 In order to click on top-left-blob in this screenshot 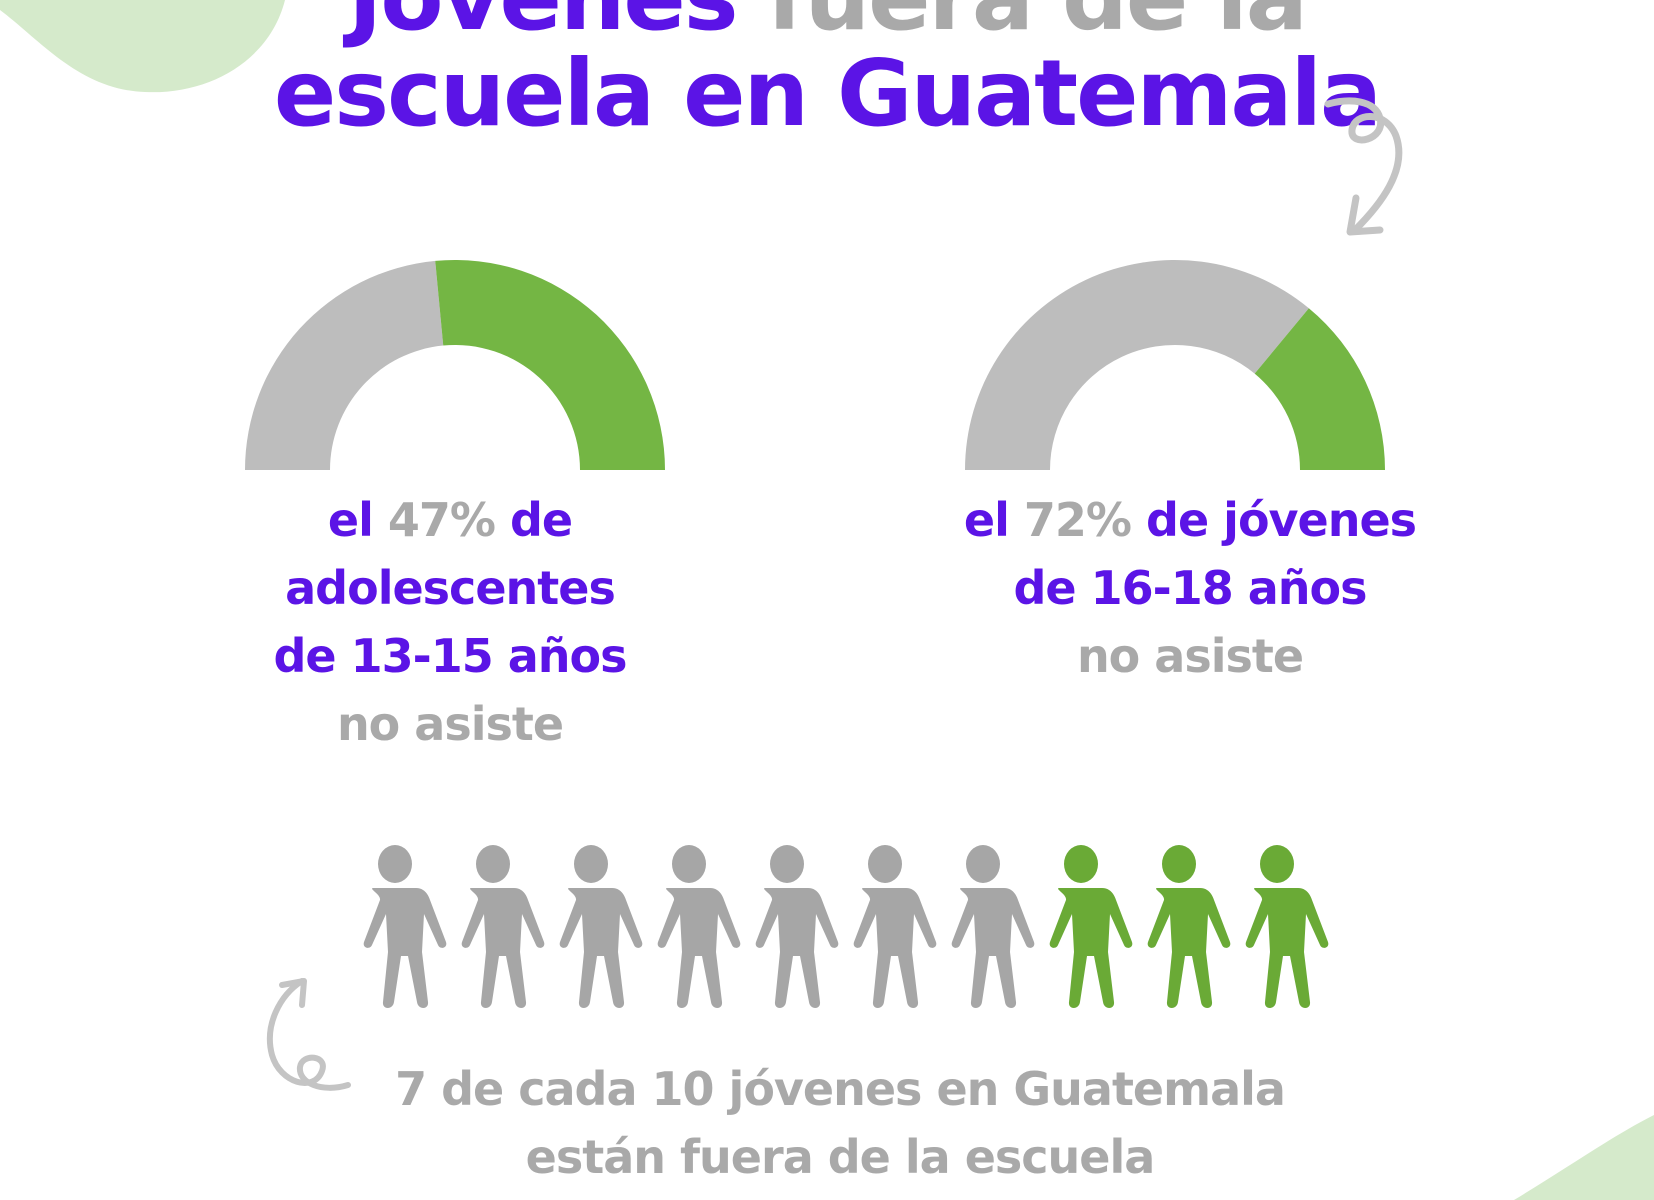, I will do `click(142, 46)`.